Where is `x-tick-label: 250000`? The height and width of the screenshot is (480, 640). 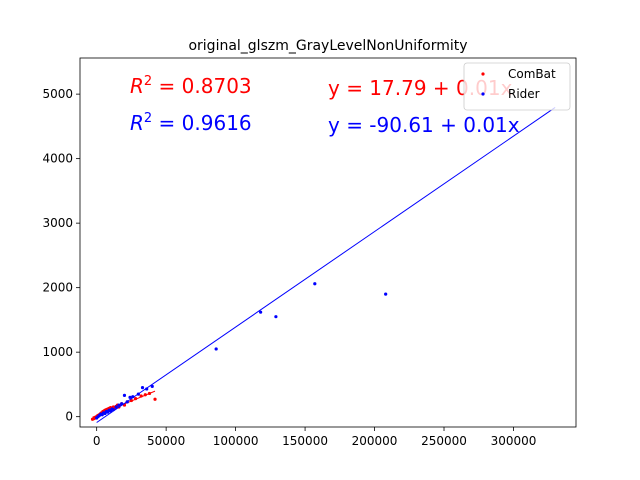 x-tick-label: 250000 is located at coordinates (444, 441).